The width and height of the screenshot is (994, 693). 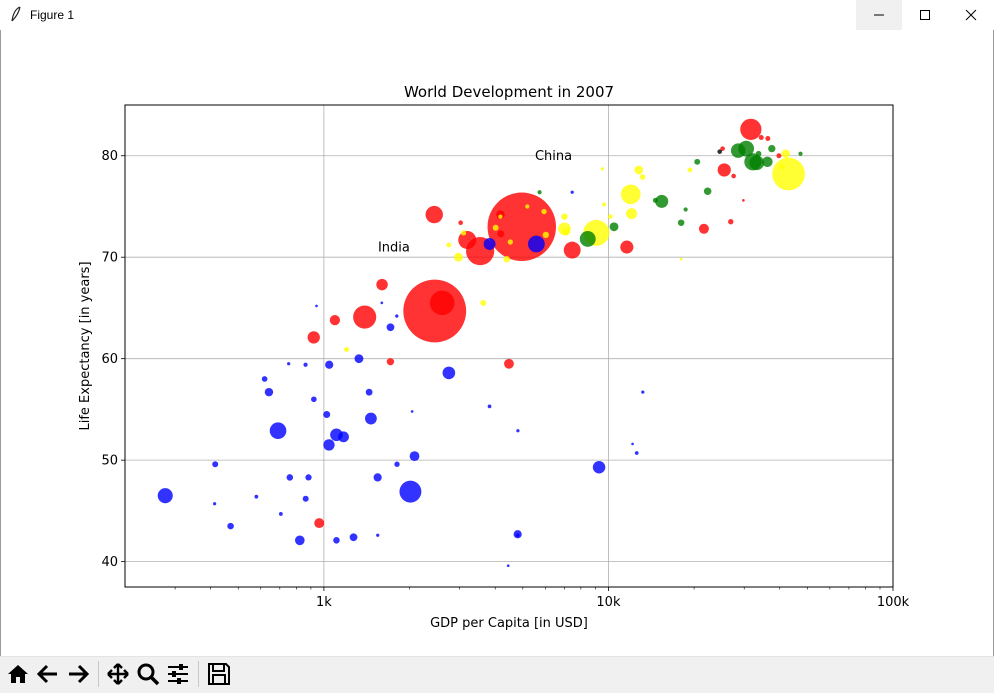 What do you see at coordinates (497, 15) in the screenshot?
I see `window-titlebar: Figure 1` at bounding box center [497, 15].